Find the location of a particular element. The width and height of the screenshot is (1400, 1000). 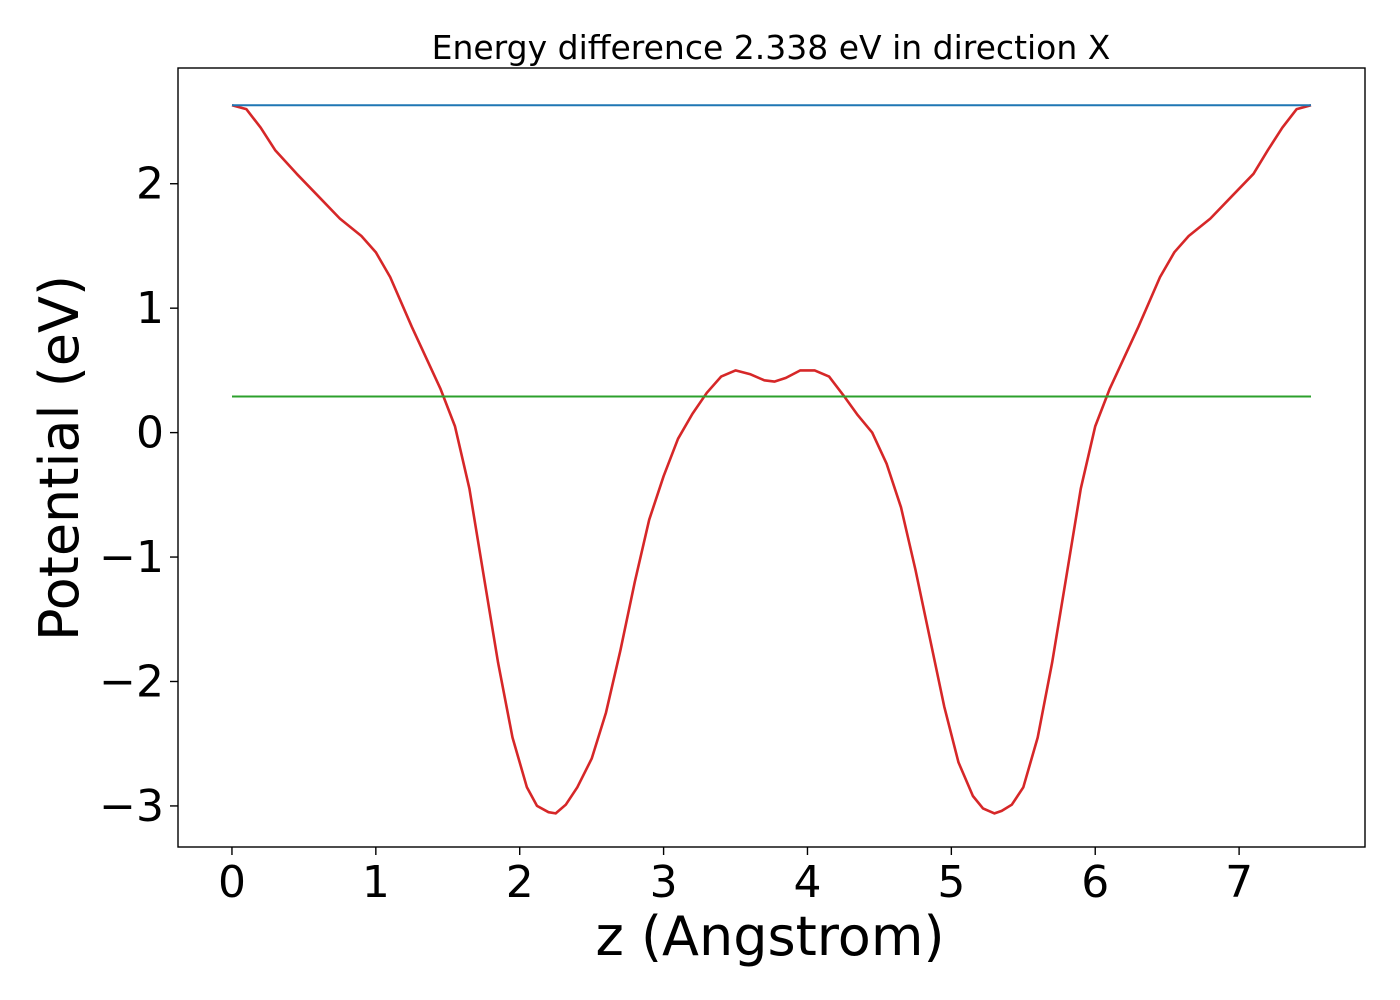

x-axis: 0 1 2 3 4 5 6 7 is located at coordinates (735, 877).